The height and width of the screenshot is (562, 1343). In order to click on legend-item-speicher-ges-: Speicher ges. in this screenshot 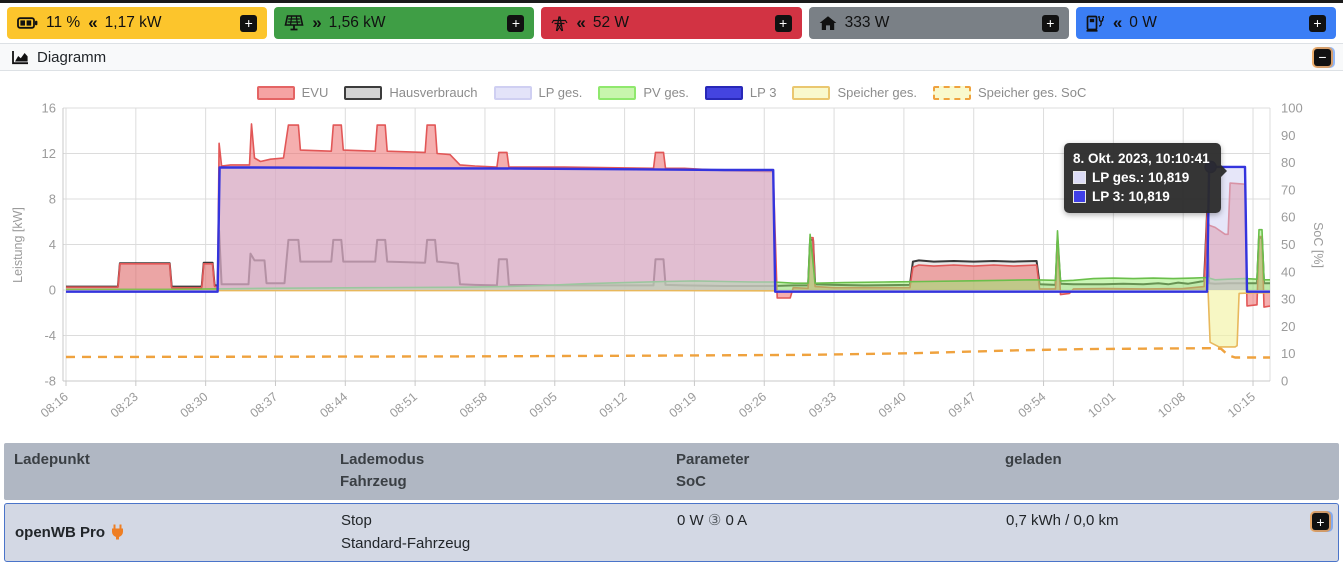, I will do `click(854, 92)`.